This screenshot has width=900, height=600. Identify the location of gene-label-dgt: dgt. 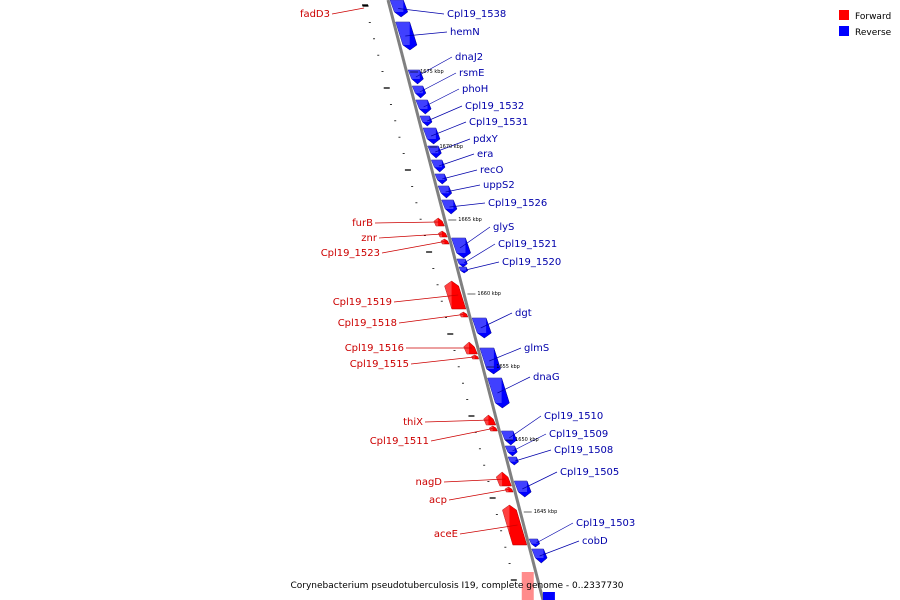
(523, 313).